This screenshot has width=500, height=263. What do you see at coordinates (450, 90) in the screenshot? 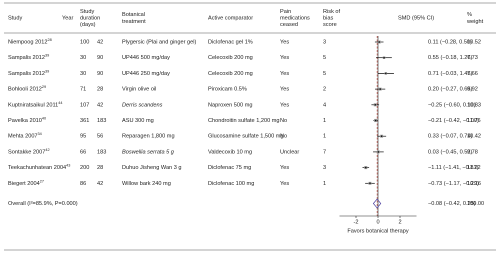
I see `smd-ci: 0.20 (−0.27, 0.66)` at bounding box center [450, 90].